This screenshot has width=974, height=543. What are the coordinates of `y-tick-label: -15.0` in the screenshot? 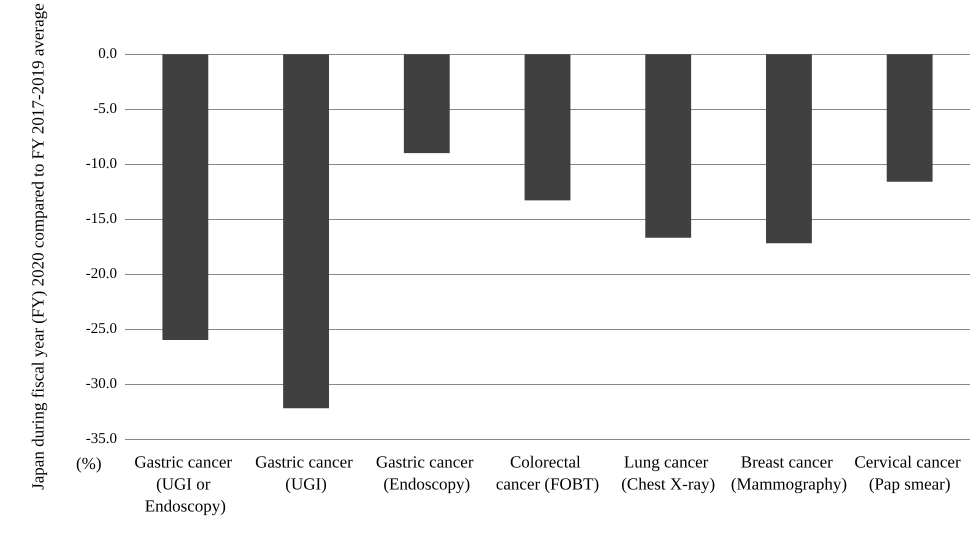 It's located at (101, 219).